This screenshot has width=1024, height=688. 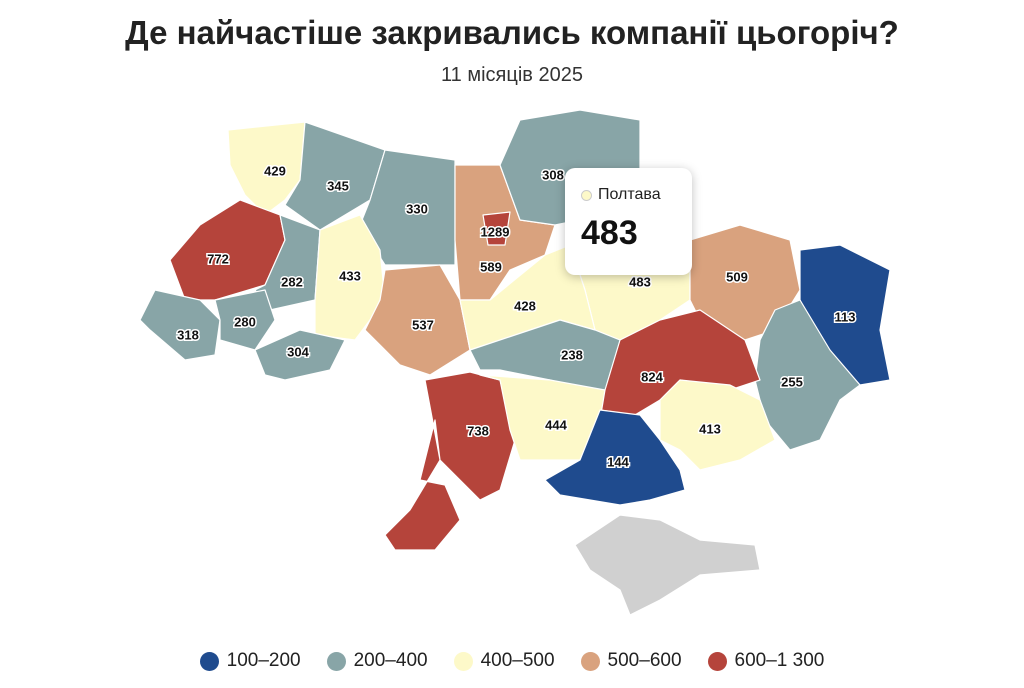 What do you see at coordinates (417, 208) in the screenshot?
I see `region-label: 330` at bounding box center [417, 208].